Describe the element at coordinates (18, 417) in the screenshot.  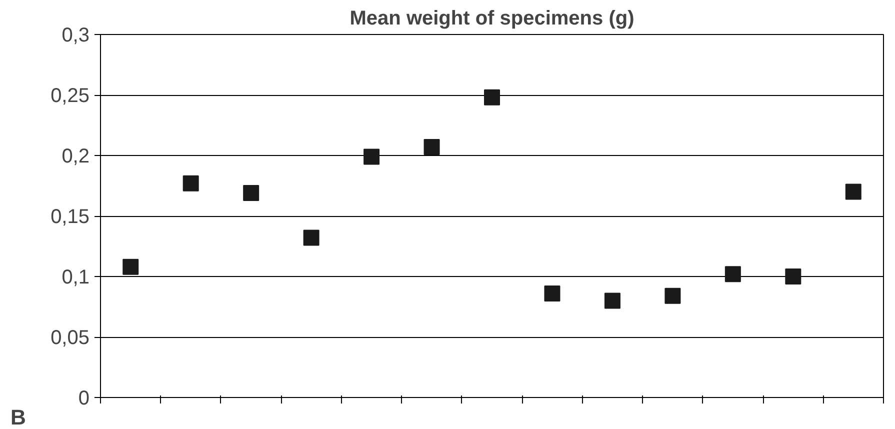
I see `text: B` at that location.